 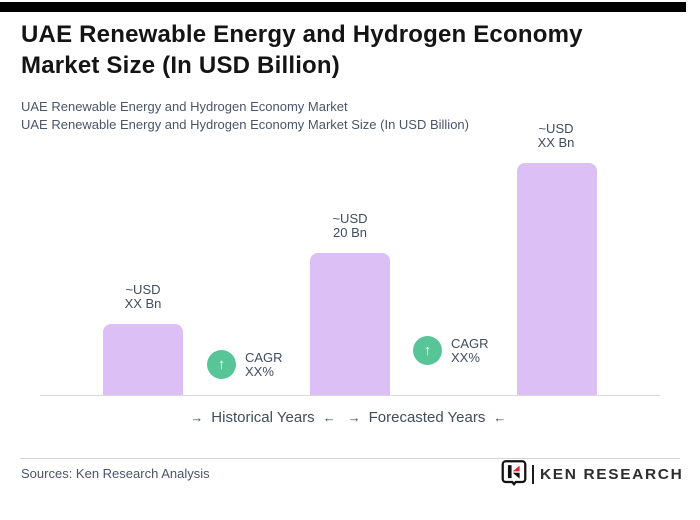 I want to click on logo-wordmark: KEN RESEARCH, so click(x=611, y=474).